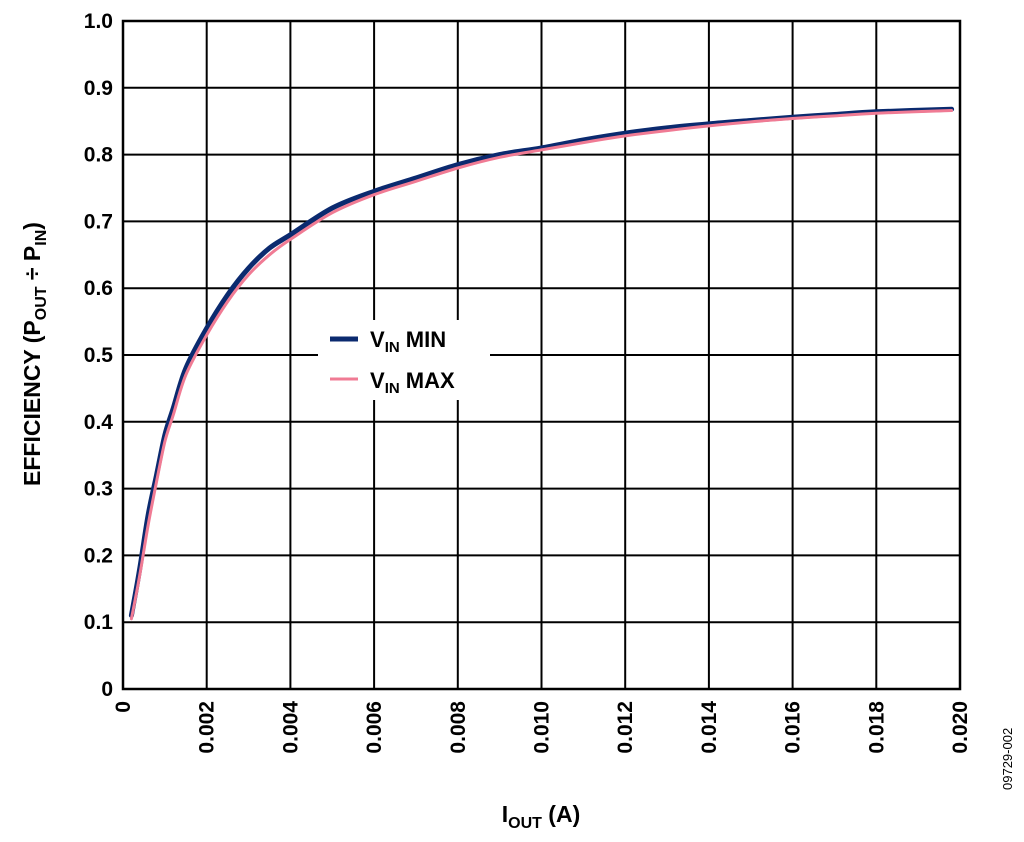  What do you see at coordinates (98, 555) in the screenshot?
I see `y-tick-label: 0.2` at bounding box center [98, 555].